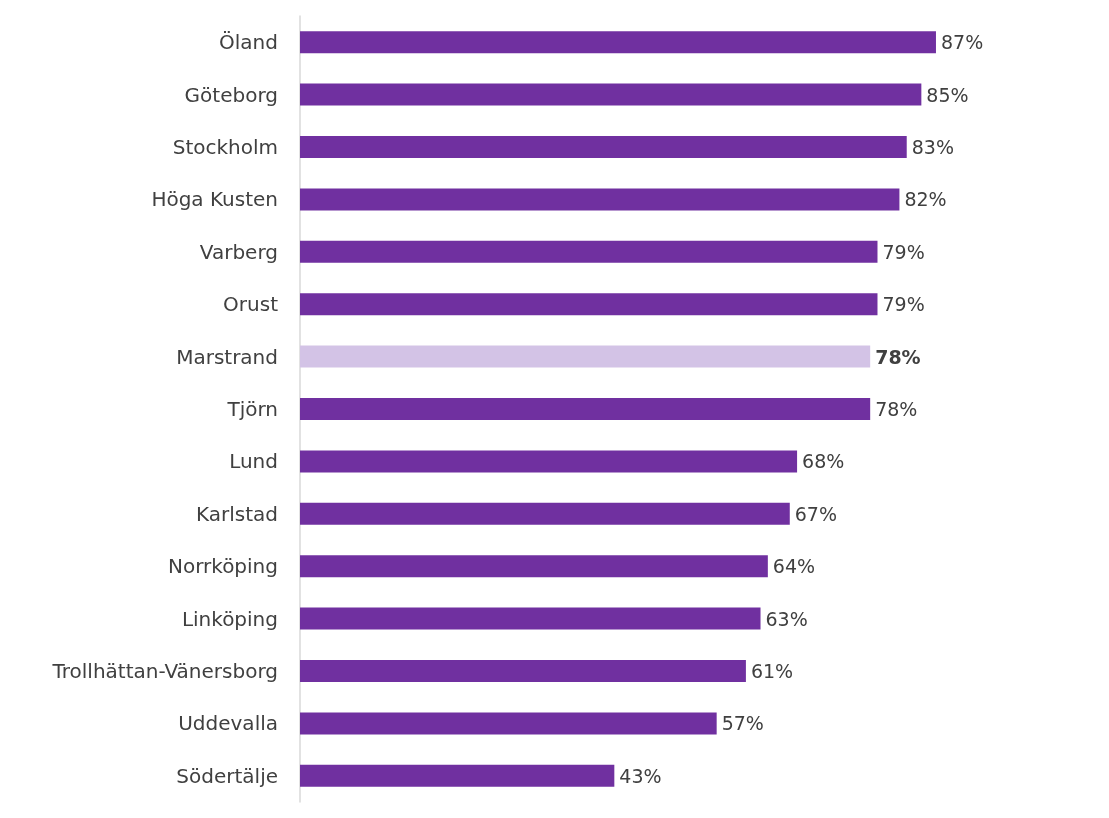  Describe the element at coordinates (925, 199) in the screenshot. I see `data-label: 82%` at that location.